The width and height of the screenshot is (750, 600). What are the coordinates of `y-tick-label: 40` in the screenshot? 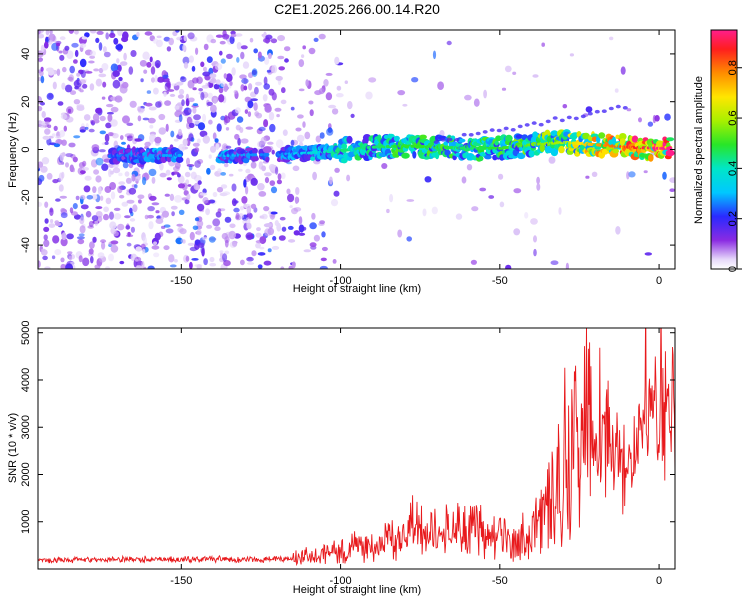 It's located at (26, 54).